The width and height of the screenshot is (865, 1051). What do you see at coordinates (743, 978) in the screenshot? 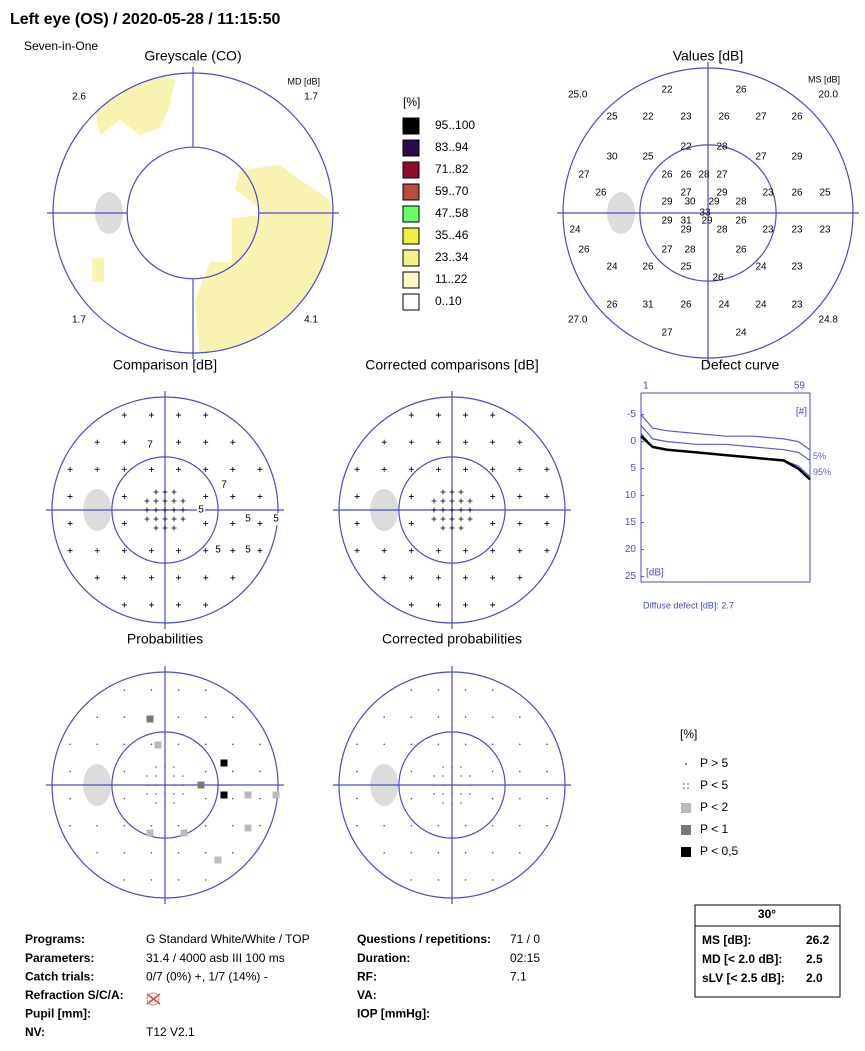
I see `summary-label: sLV [< 2.5 dB]:` at bounding box center [743, 978].